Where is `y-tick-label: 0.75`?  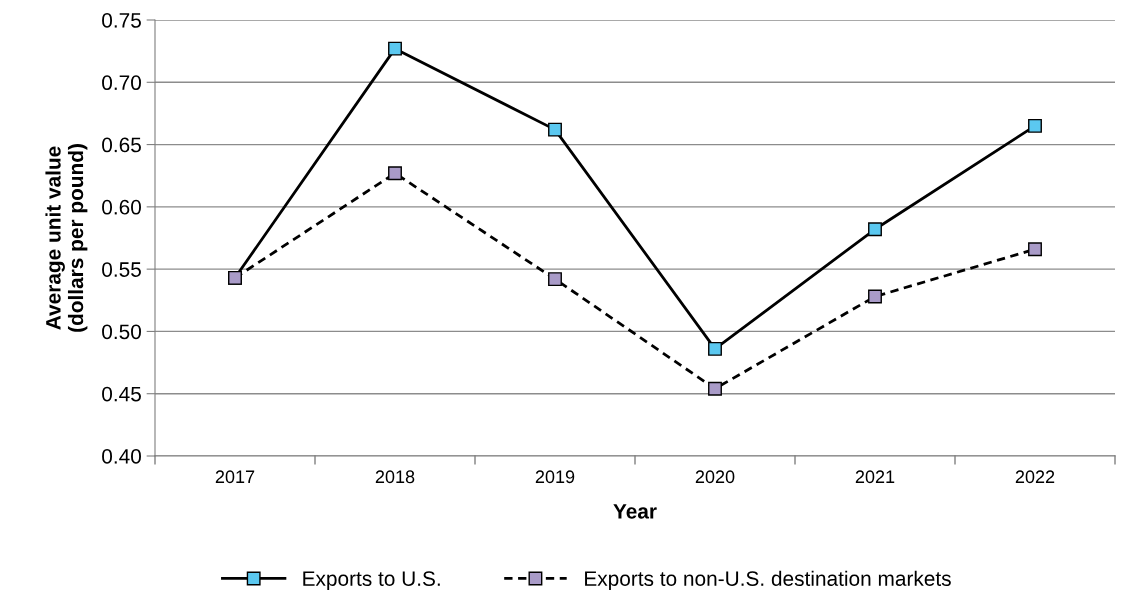 y-tick-label: 0.75 is located at coordinates (121, 20).